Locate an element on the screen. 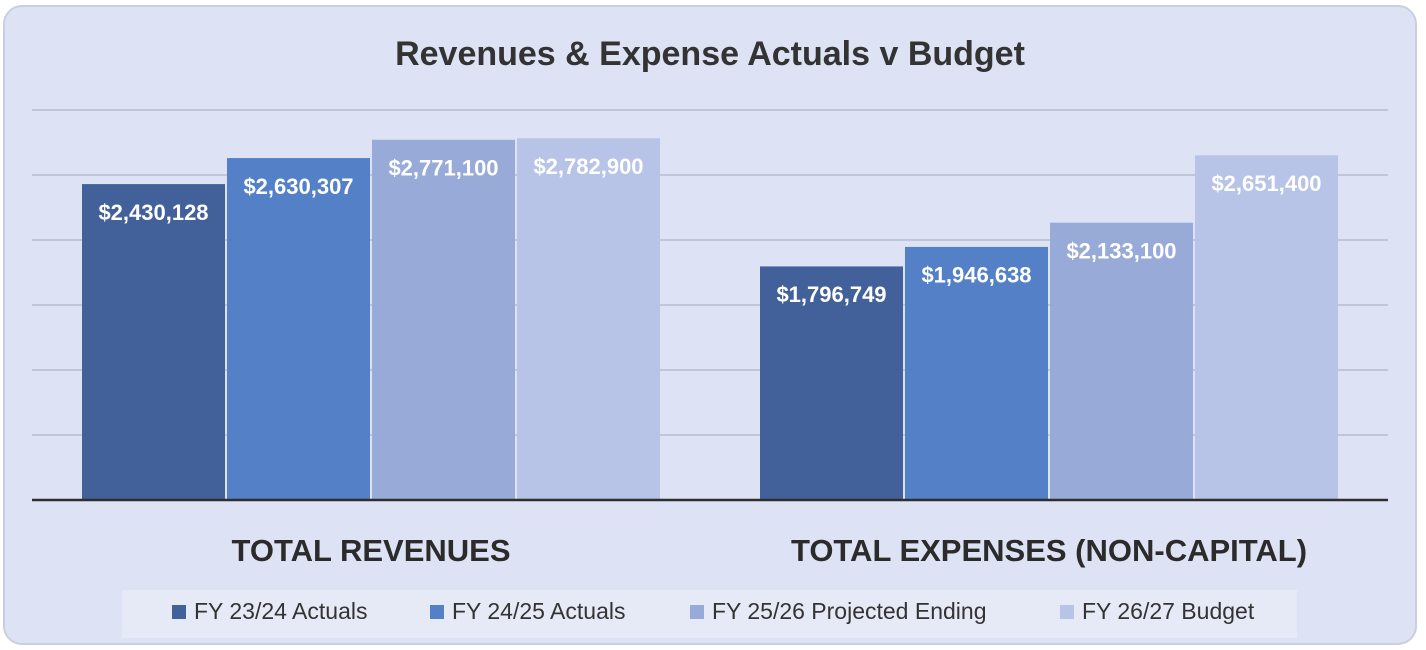 The width and height of the screenshot is (1426, 650). legend-label: FY 25/26 Projected Ending is located at coordinates (849, 611).